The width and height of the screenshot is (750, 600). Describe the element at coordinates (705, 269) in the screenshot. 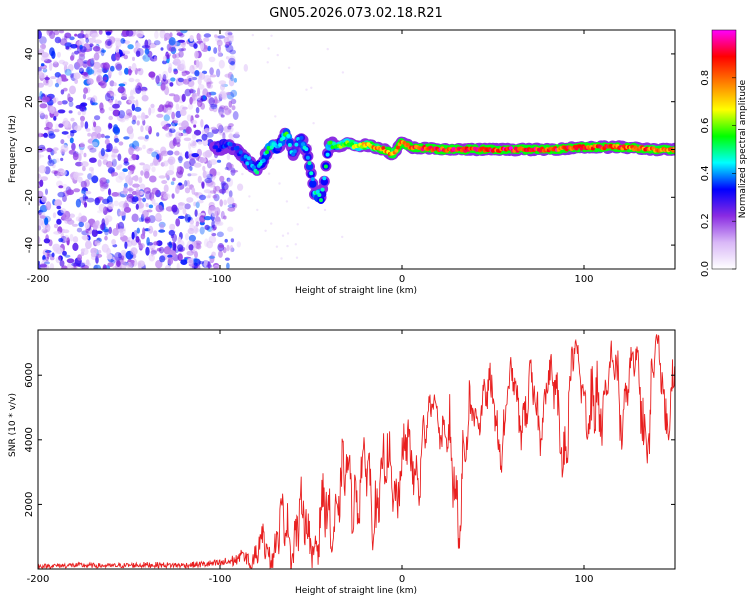

I see `colorbar-tick-label: 0.0` at that location.